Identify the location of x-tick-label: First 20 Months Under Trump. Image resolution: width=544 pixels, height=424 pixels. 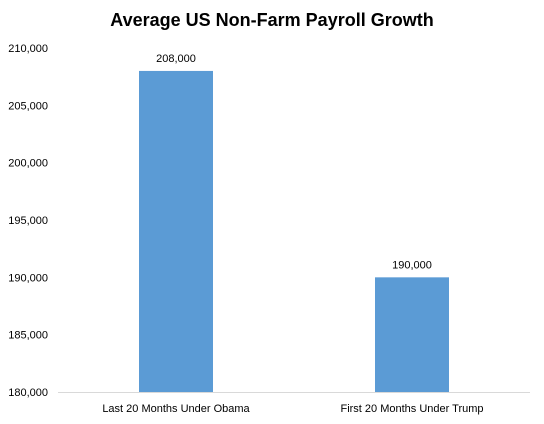
(411, 409).